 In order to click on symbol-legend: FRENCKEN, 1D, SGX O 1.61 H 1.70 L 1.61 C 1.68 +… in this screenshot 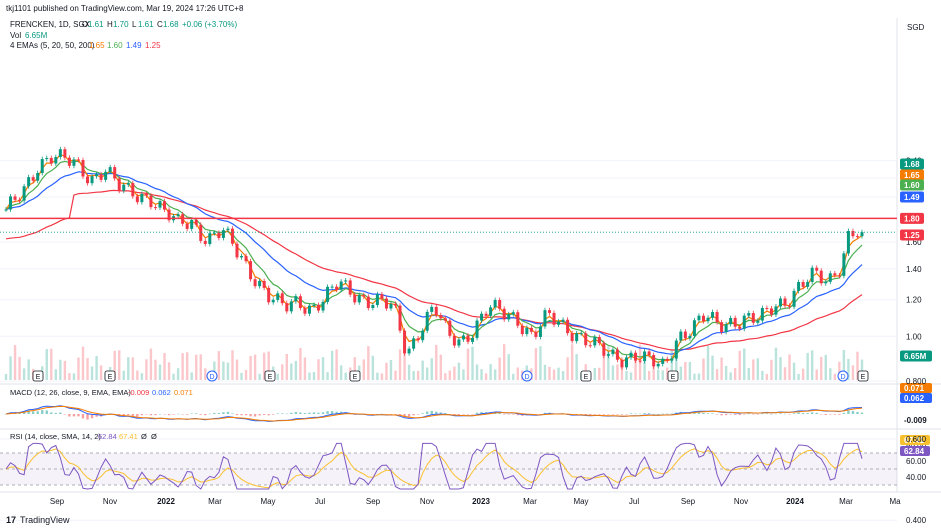, I will do `click(123, 24)`.